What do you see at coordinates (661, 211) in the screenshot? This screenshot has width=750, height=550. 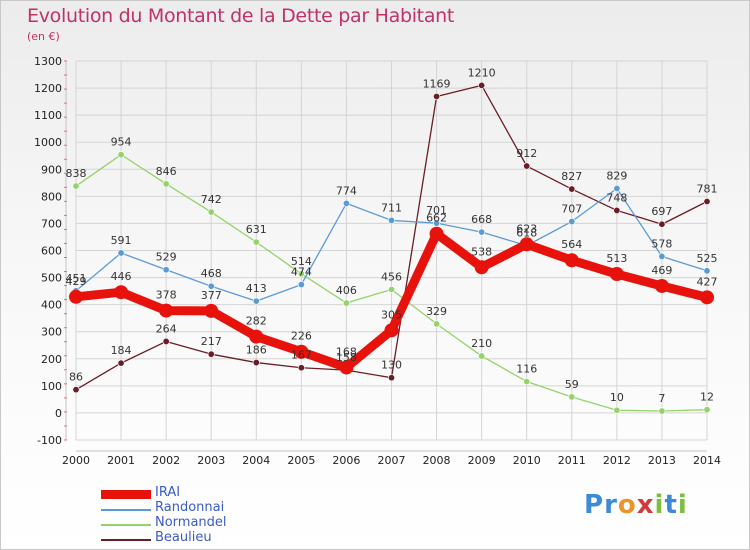 I see `data-label-beaulieu: 697` at bounding box center [661, 211].